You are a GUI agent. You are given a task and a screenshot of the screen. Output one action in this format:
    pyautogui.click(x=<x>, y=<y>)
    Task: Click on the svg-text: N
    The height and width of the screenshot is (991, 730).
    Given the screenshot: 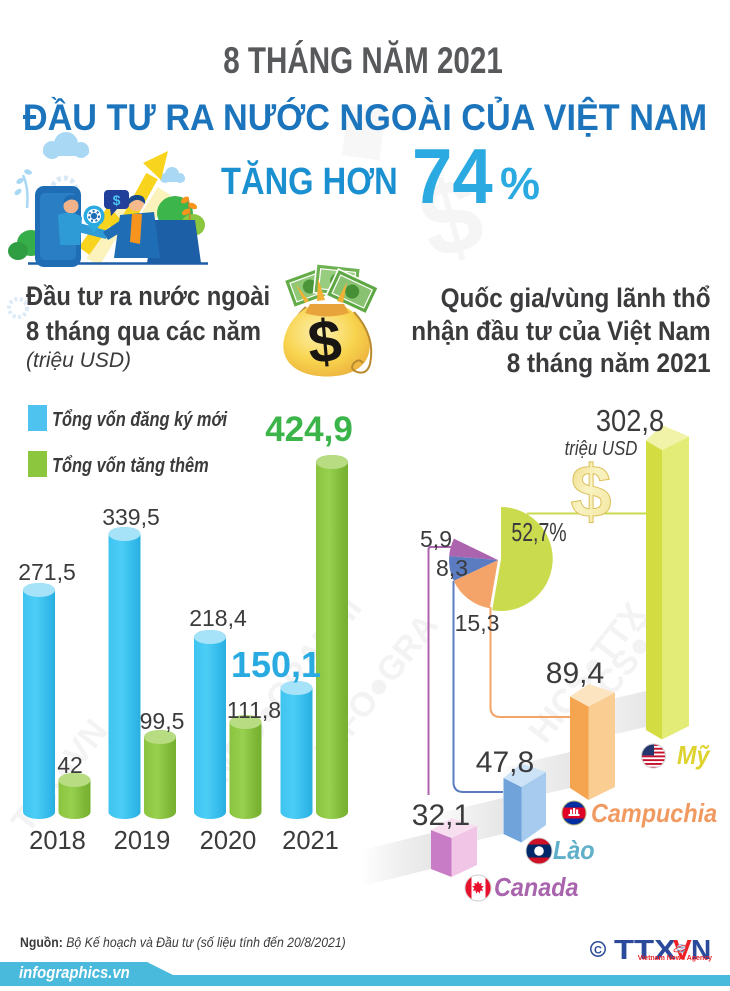 What is the action you would take?
    pyautogui.click(x=701, y=949)
    